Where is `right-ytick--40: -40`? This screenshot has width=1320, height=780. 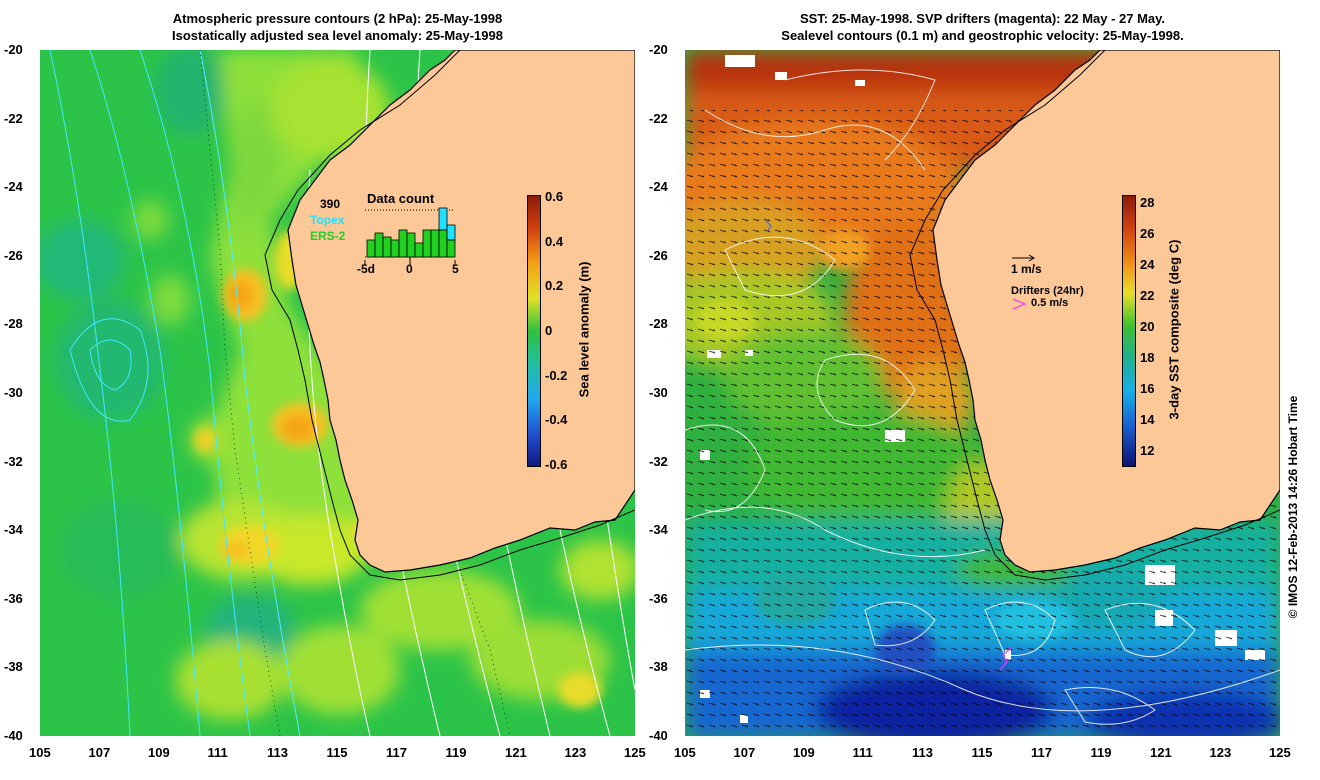 right-ytick--40: -40 is located at coordinates (658, 735).